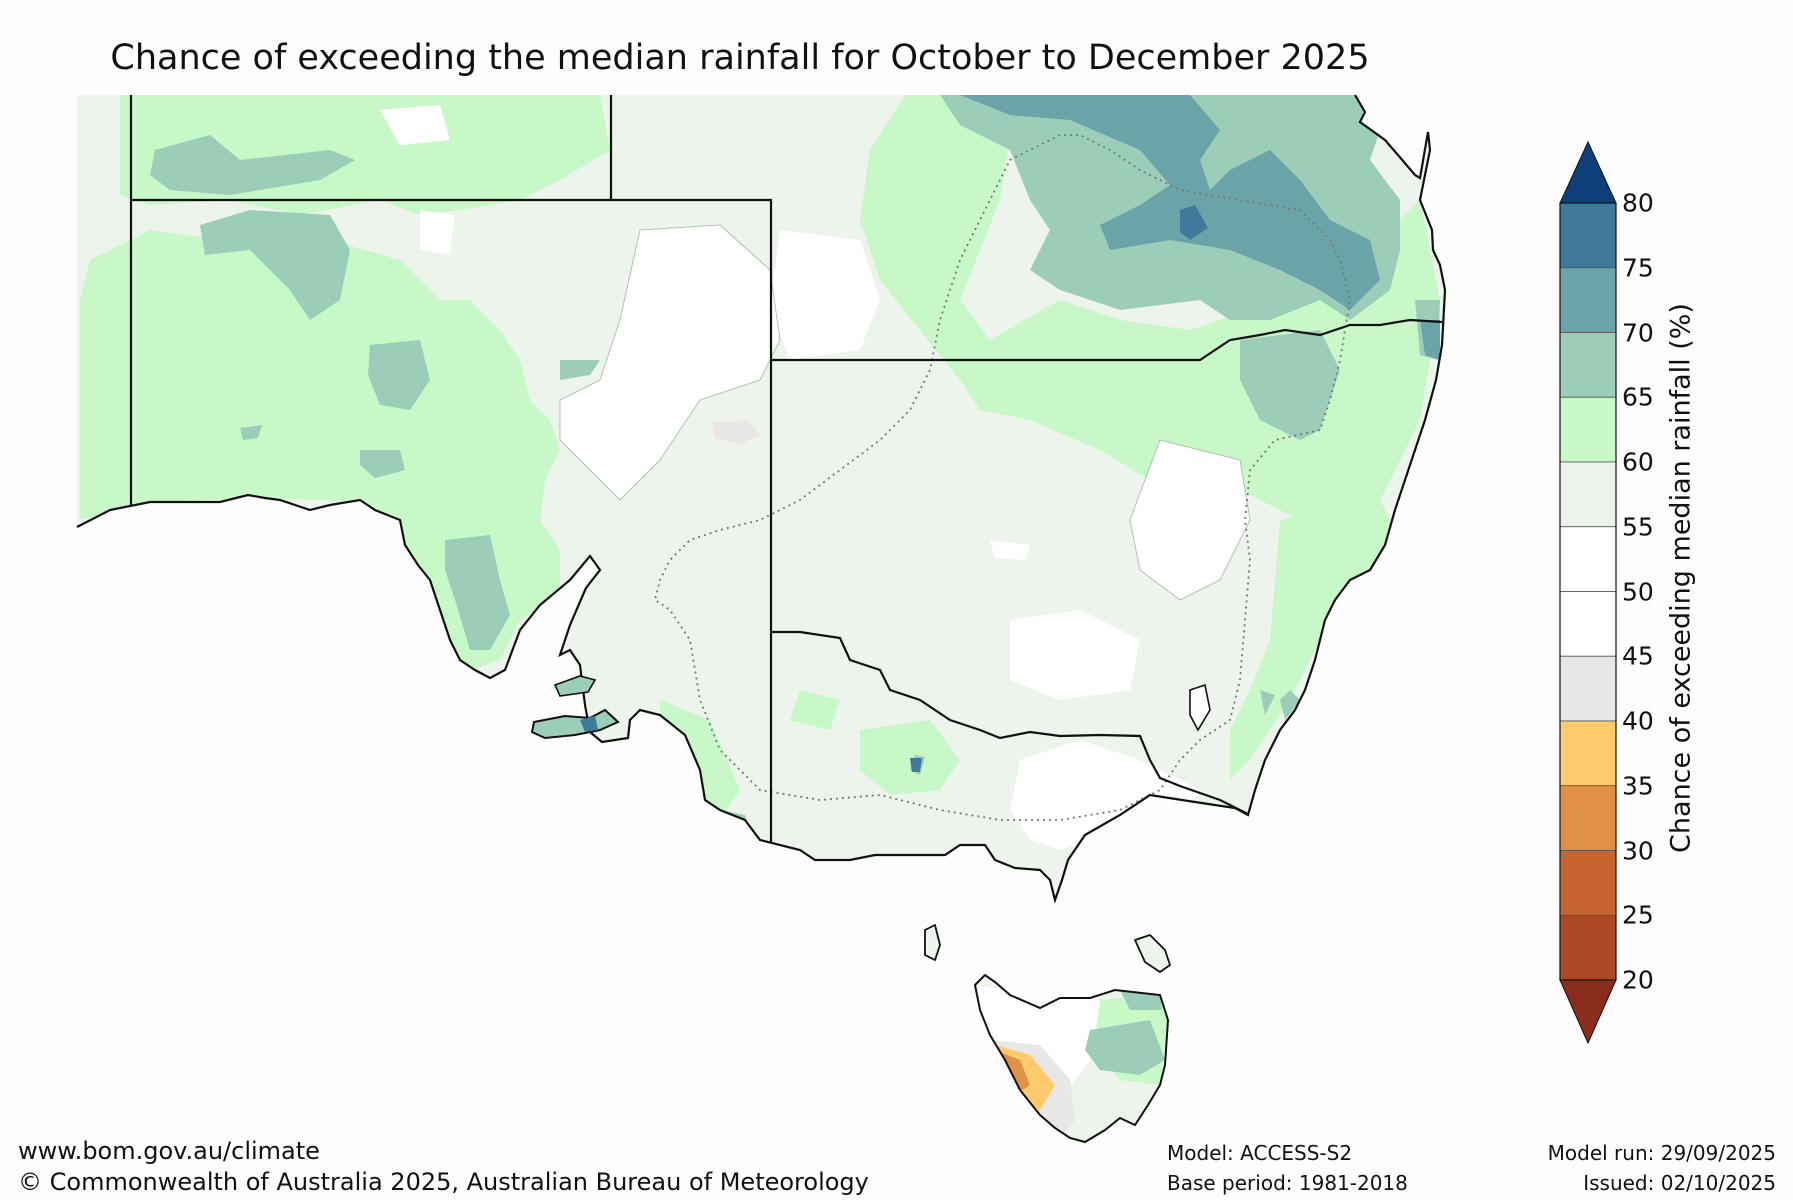 Image resolution: width=1793 pixels, height=1200 pixels. I want to click on colorbar-tick-75: 75, so click(1638, 268).